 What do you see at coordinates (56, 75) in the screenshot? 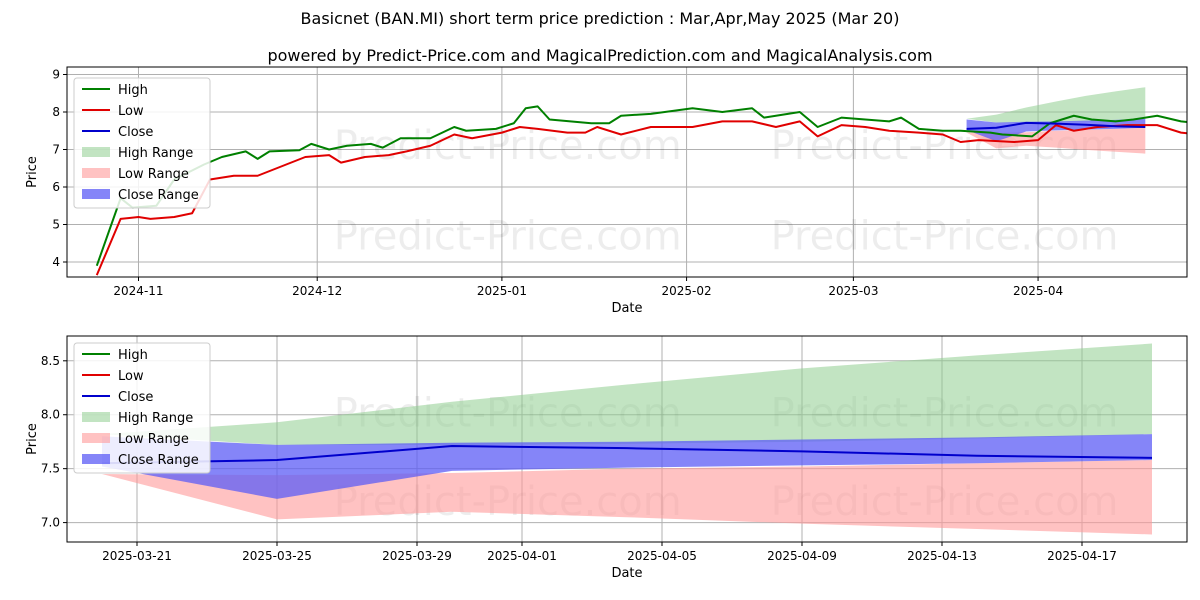
I see `y-tick-label: 9` at bounding box center [56, 75].